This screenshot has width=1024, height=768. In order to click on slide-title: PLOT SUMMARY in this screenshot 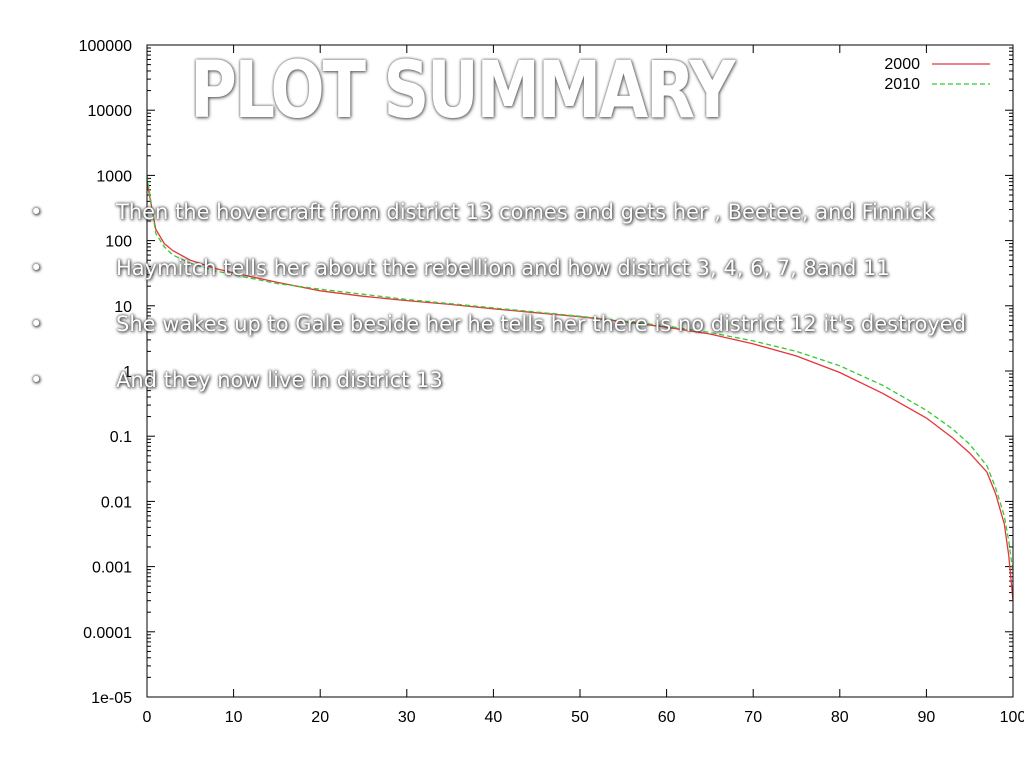, I will do `click(462, 91)`.